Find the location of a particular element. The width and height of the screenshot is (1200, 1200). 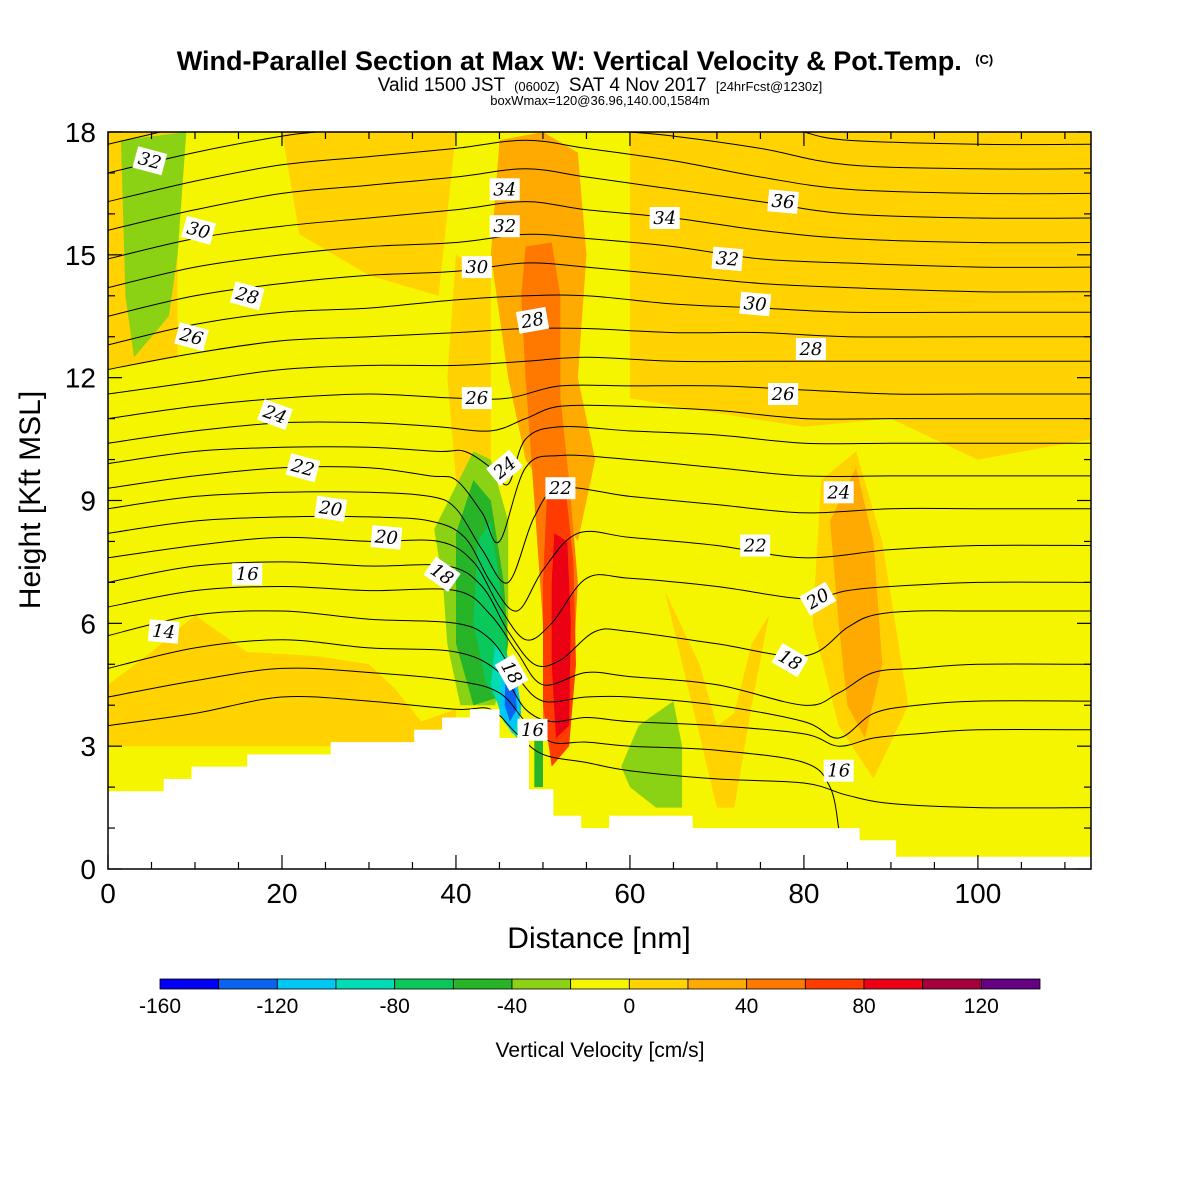

contour-label-19: 26 is located at coordinates (476, 398).